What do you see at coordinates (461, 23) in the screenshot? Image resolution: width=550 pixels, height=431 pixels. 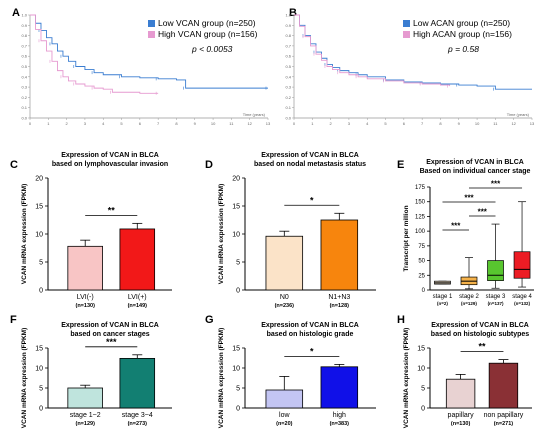 I see `legend-label: Low ACAN group (n=250)` at bounding box center [461, 23].